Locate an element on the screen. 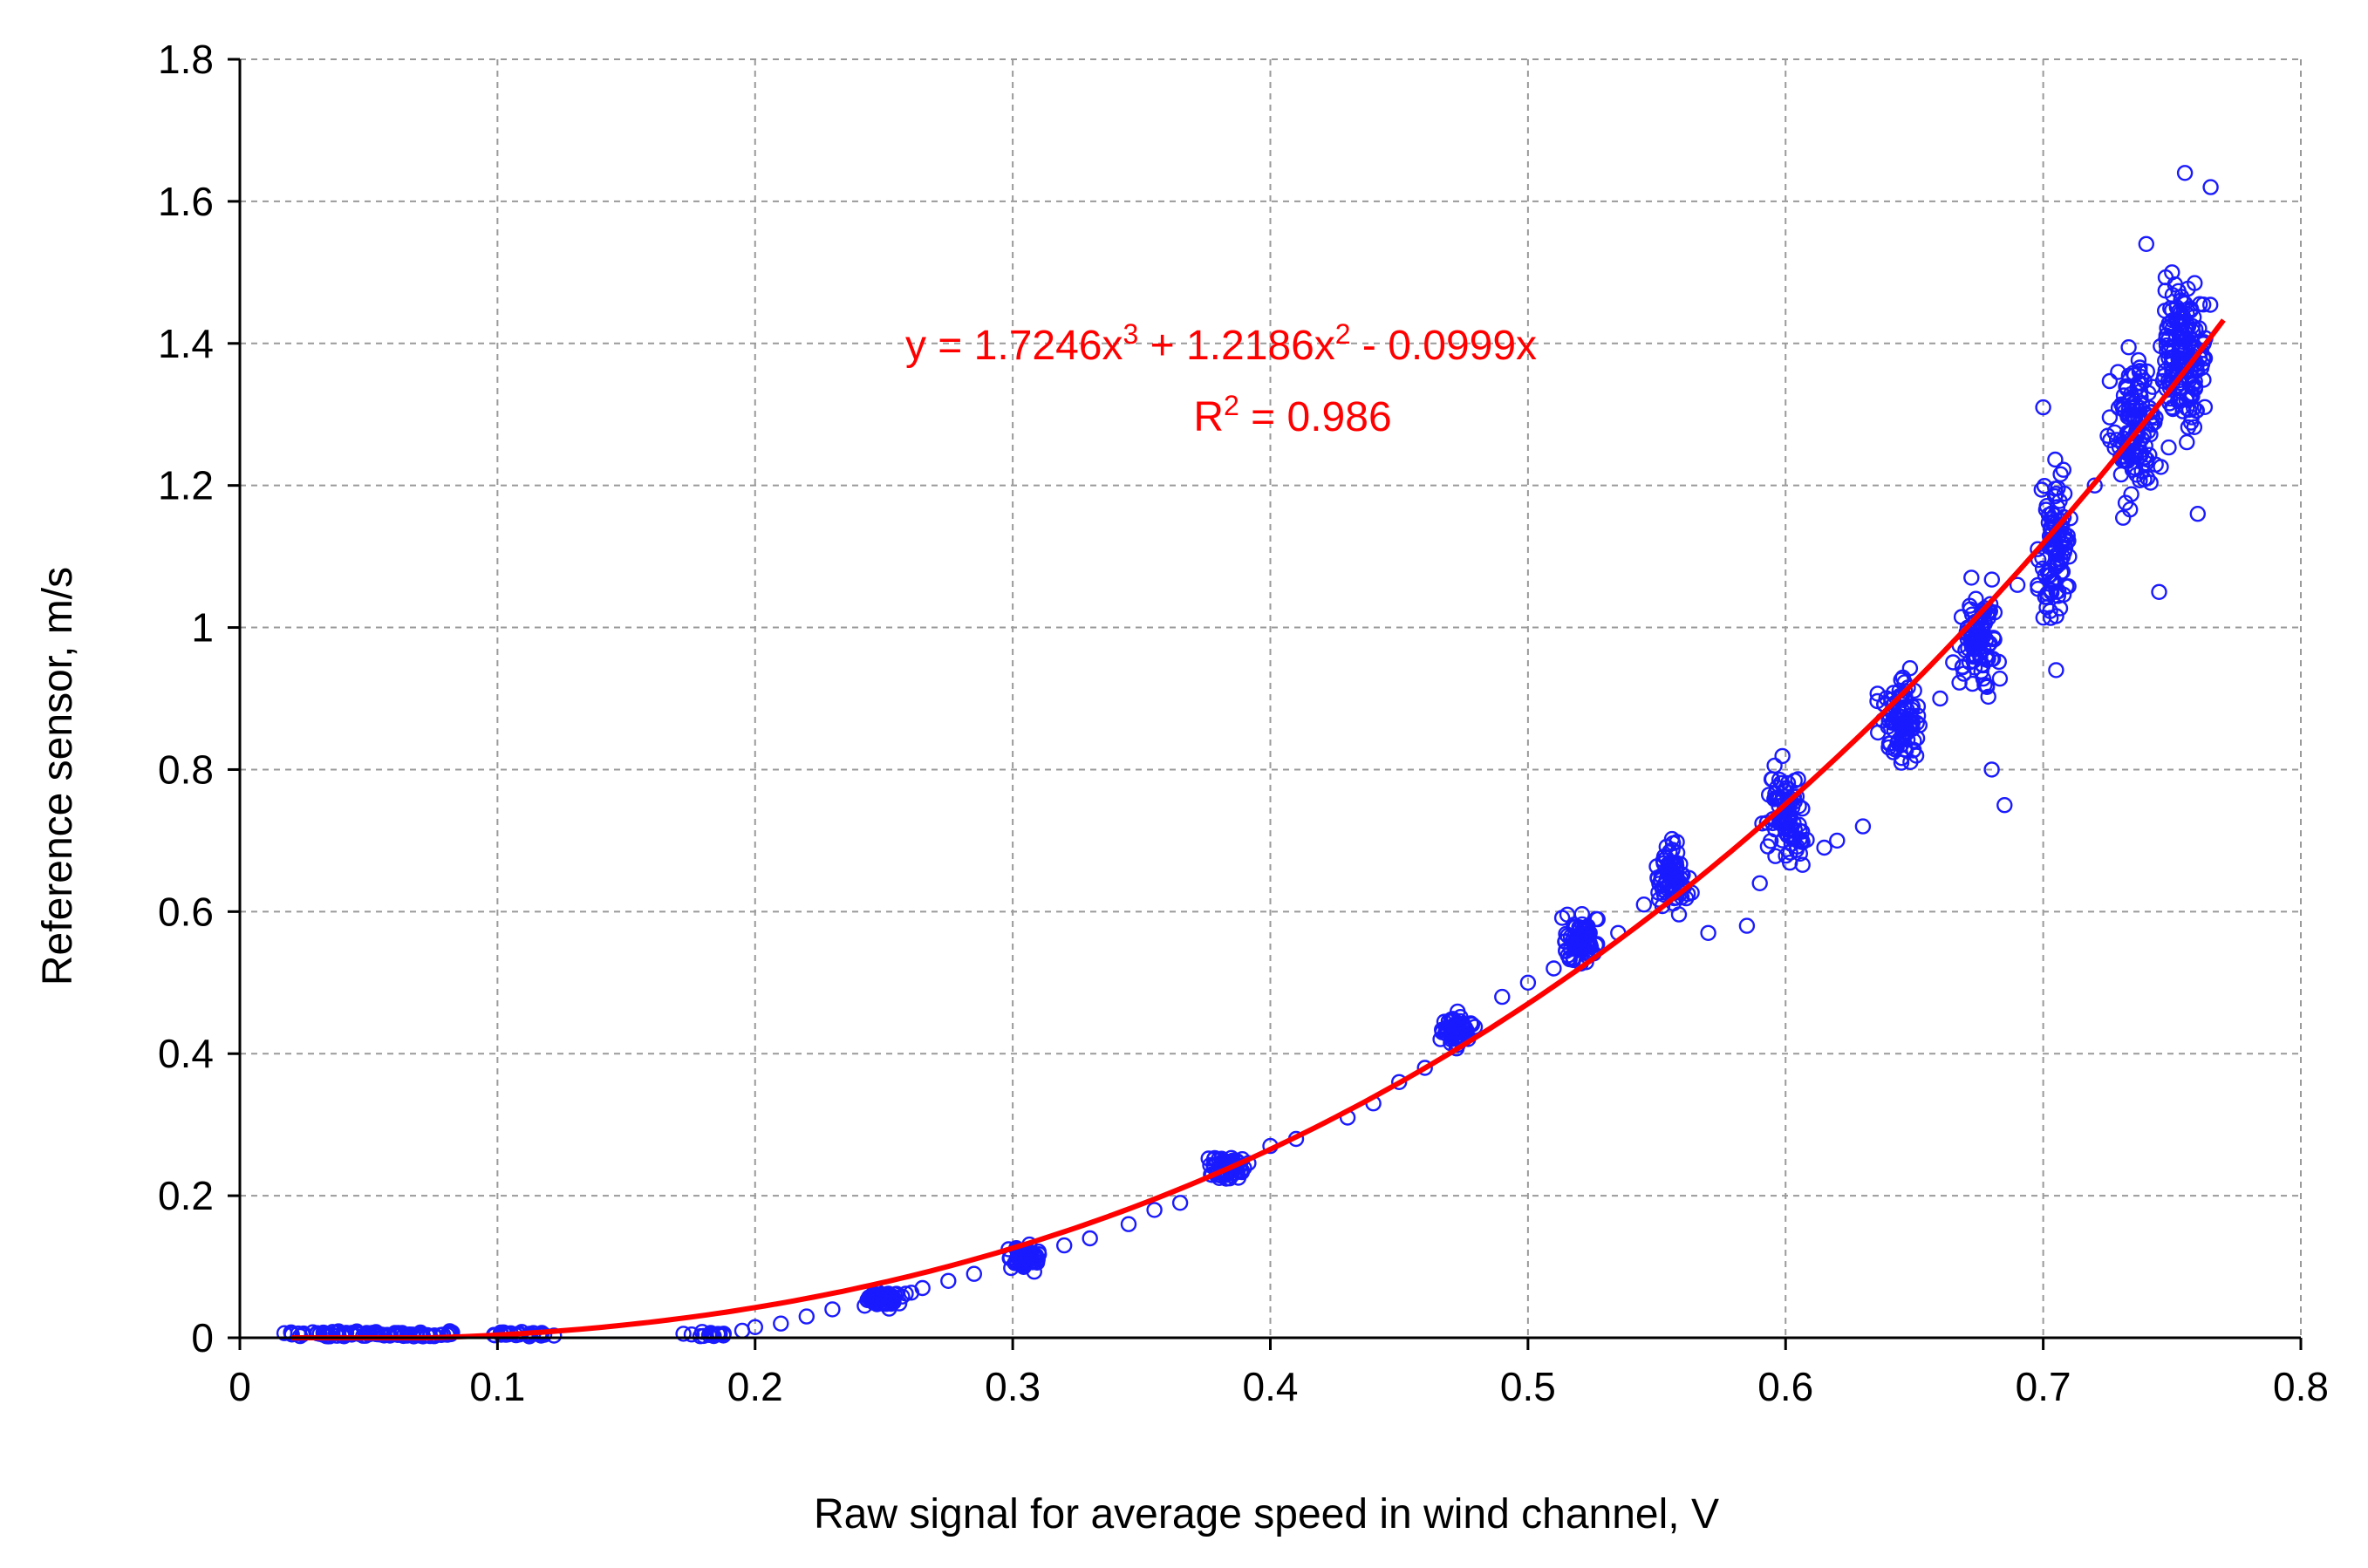  x-tick-label: 0.4 is located at coordinates (1271, 1386).